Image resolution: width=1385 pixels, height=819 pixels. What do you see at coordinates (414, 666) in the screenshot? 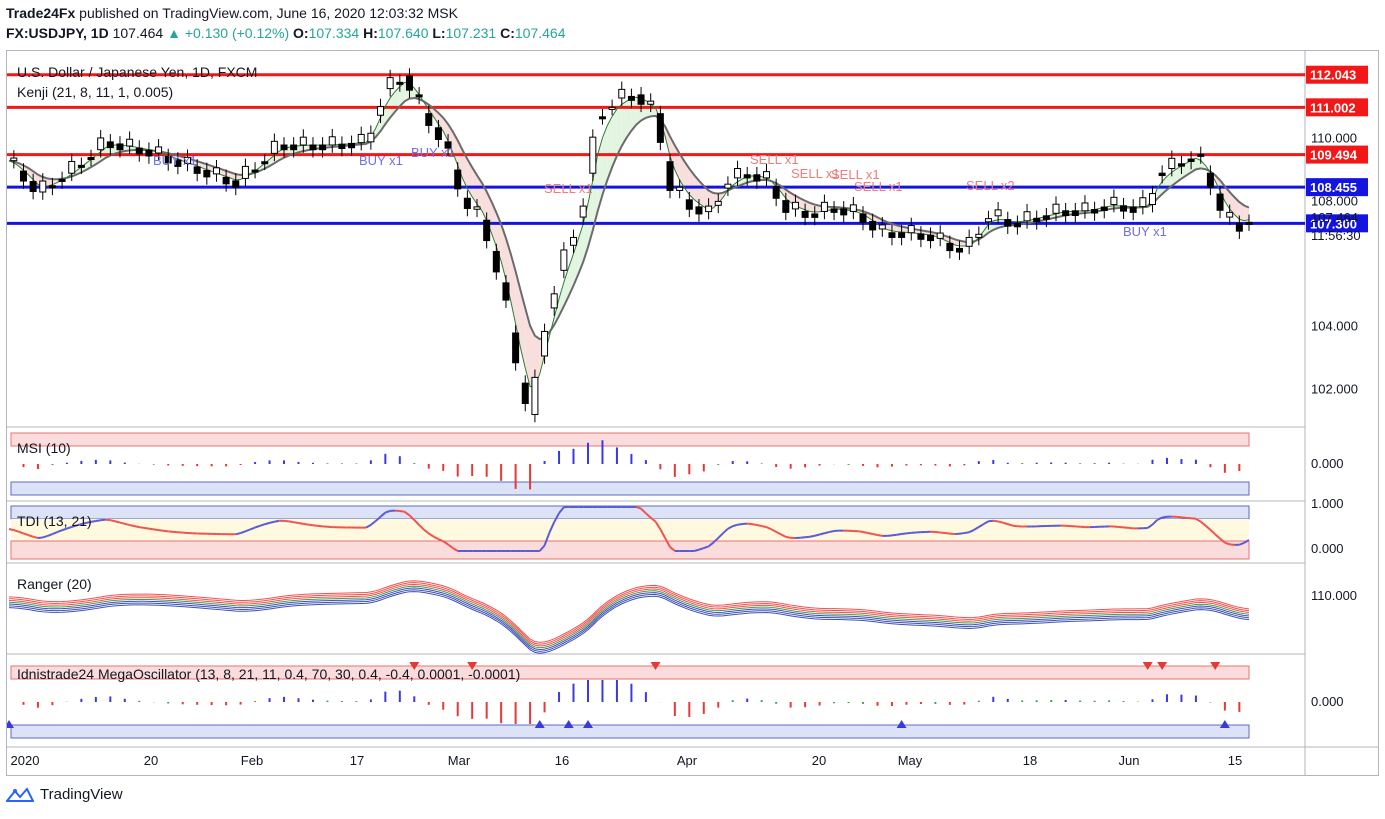
I see `mega-sell-arrow-icon` at bounding box center [414, 666].